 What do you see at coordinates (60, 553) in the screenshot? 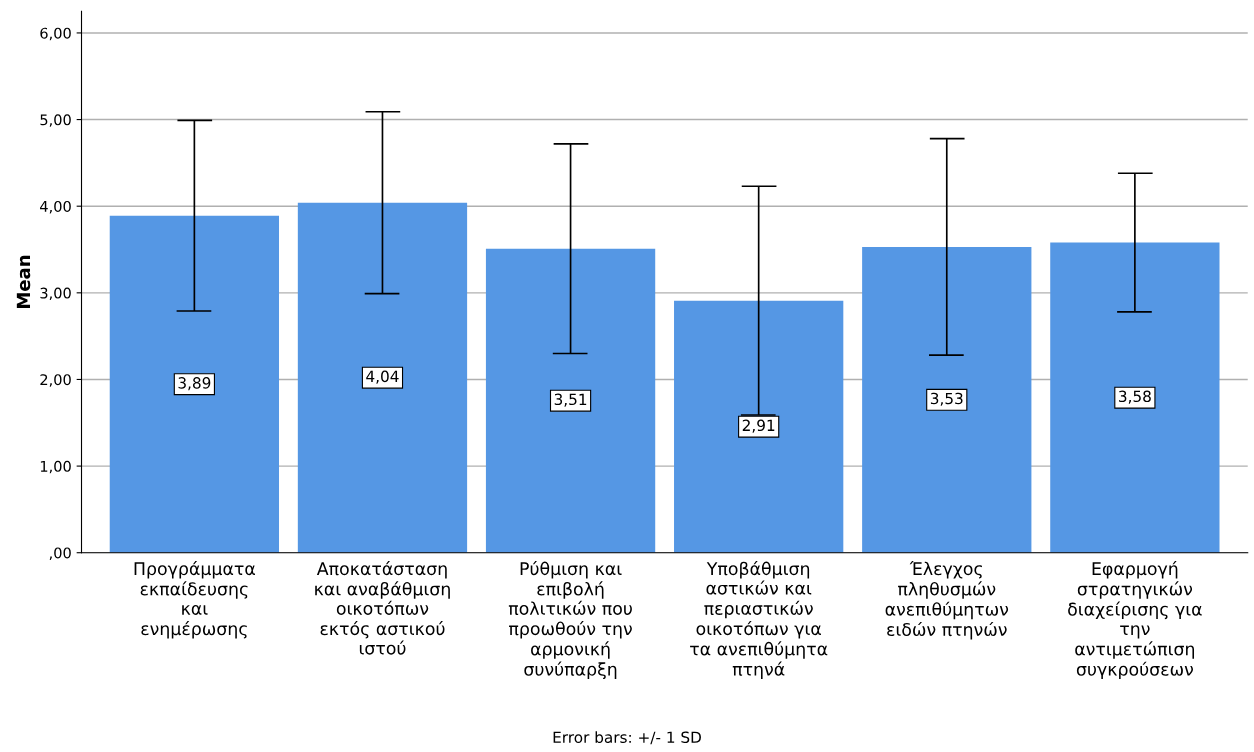
I see `y-tick-label: ,00` at bounding box center [60, 553].